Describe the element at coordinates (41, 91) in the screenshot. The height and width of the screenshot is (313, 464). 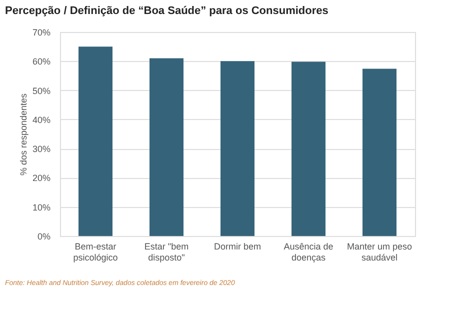
I see `y-tick-label: 50%` at that location.